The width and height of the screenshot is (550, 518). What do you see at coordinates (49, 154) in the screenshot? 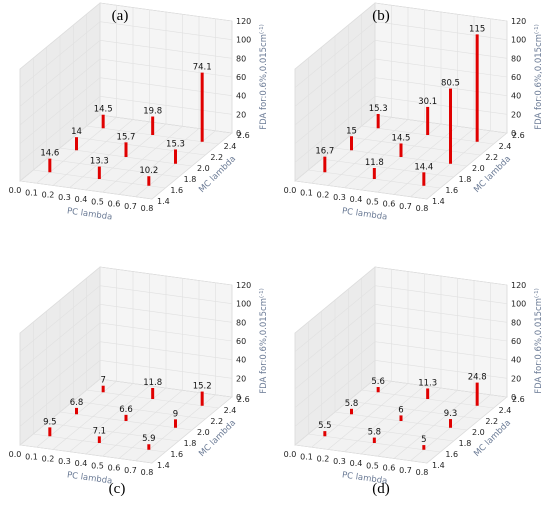
I see `bar-value-label: 14.6` at bounding box center [49, 154].